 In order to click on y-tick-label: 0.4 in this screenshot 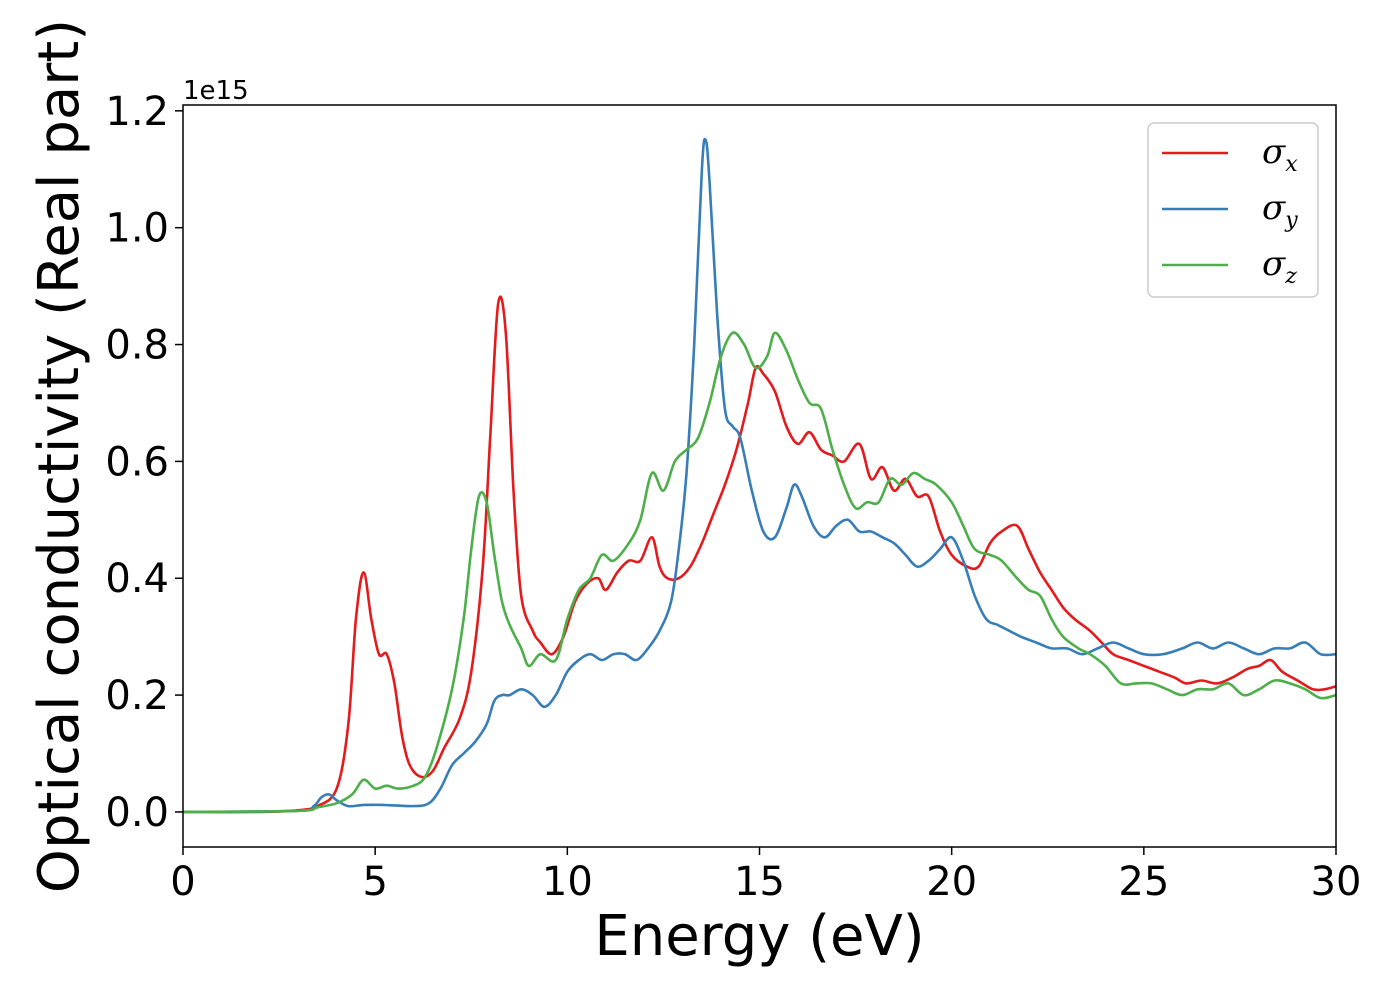, I will do `click(137, 579)`.